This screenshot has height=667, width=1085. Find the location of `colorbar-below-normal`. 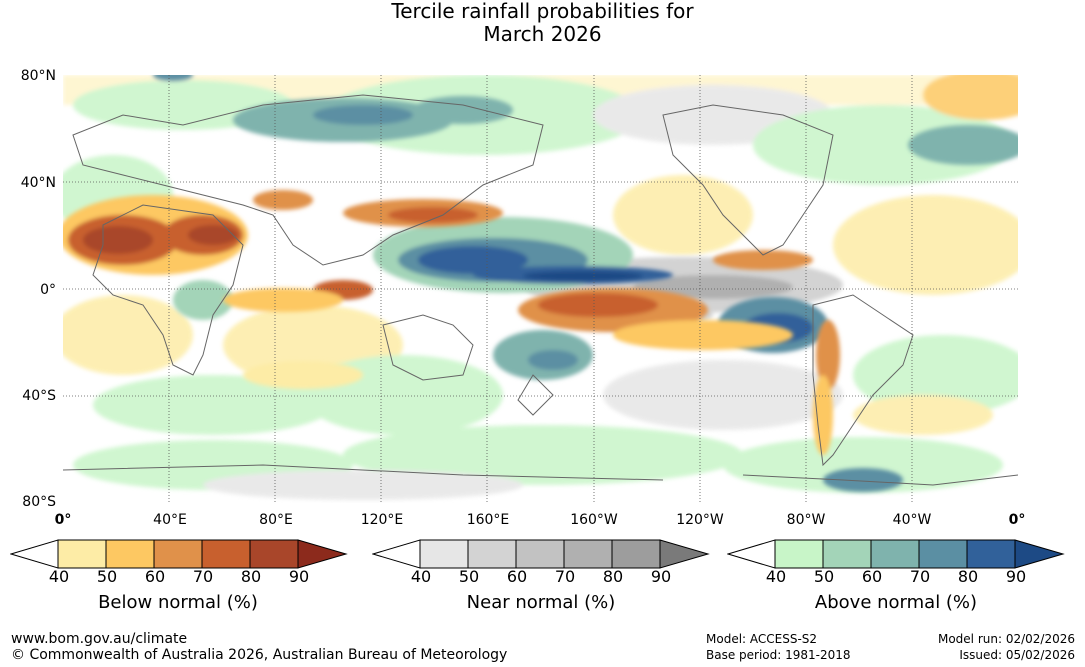

colorbar-below-normal is located at coordinates (179, 554).